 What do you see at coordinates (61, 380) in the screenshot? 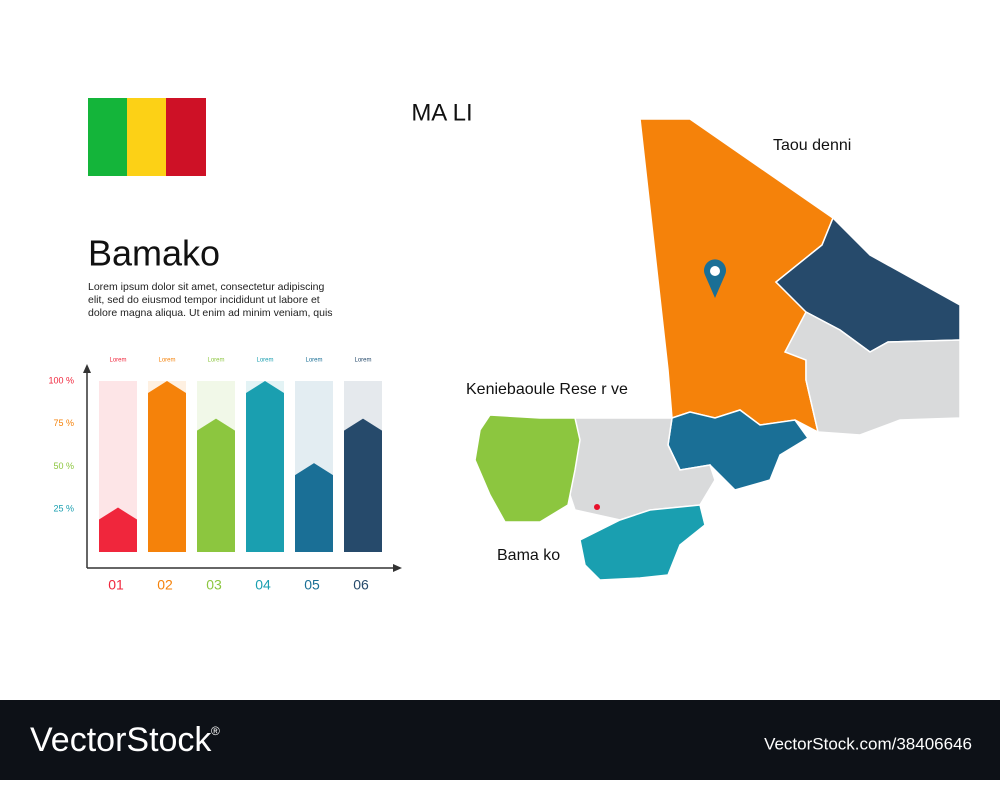
I see `y-tick-label: 100 %` at bounding box center [61, 380].